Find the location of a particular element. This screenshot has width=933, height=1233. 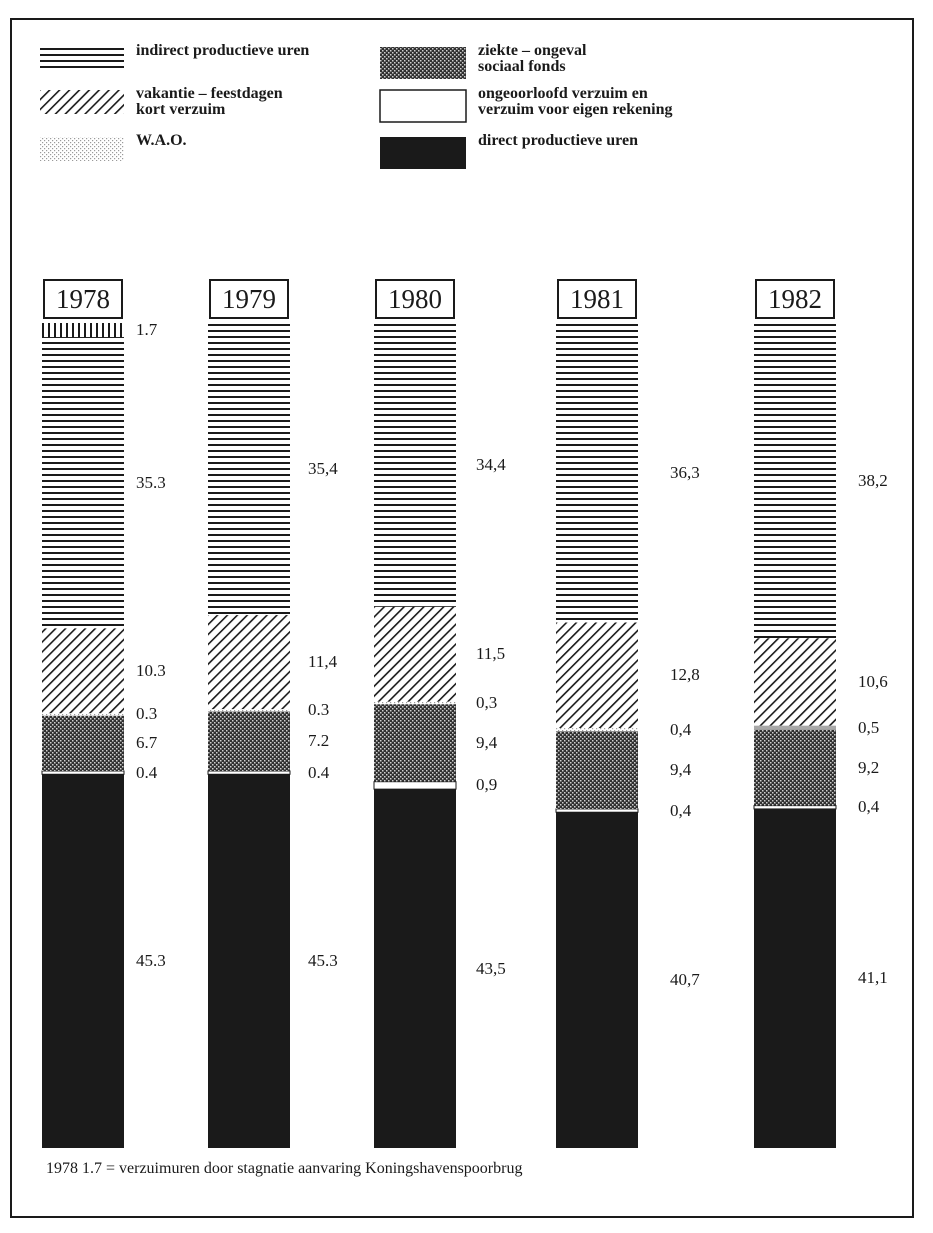

bar-1979-ongeoorloofd is located at coordinates (249, 772).